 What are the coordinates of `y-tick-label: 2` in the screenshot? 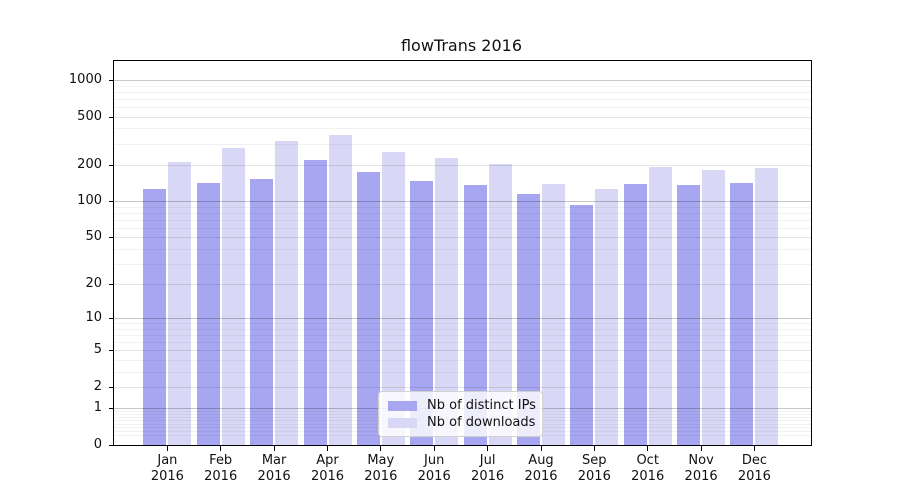 It's located at (97, 386).